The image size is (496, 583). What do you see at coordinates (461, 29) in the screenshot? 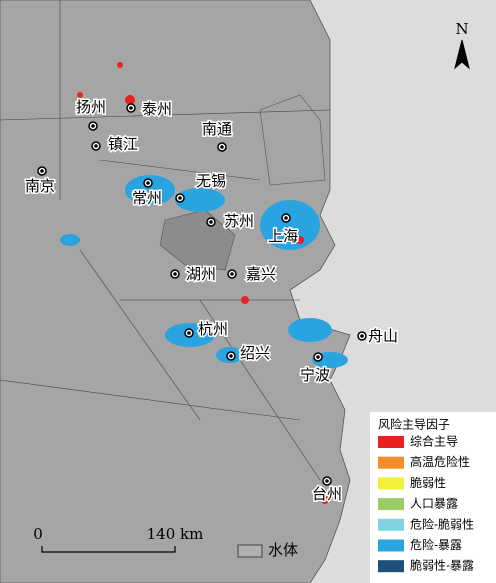
I see `north-label: N` at bounding box center [461, 29].